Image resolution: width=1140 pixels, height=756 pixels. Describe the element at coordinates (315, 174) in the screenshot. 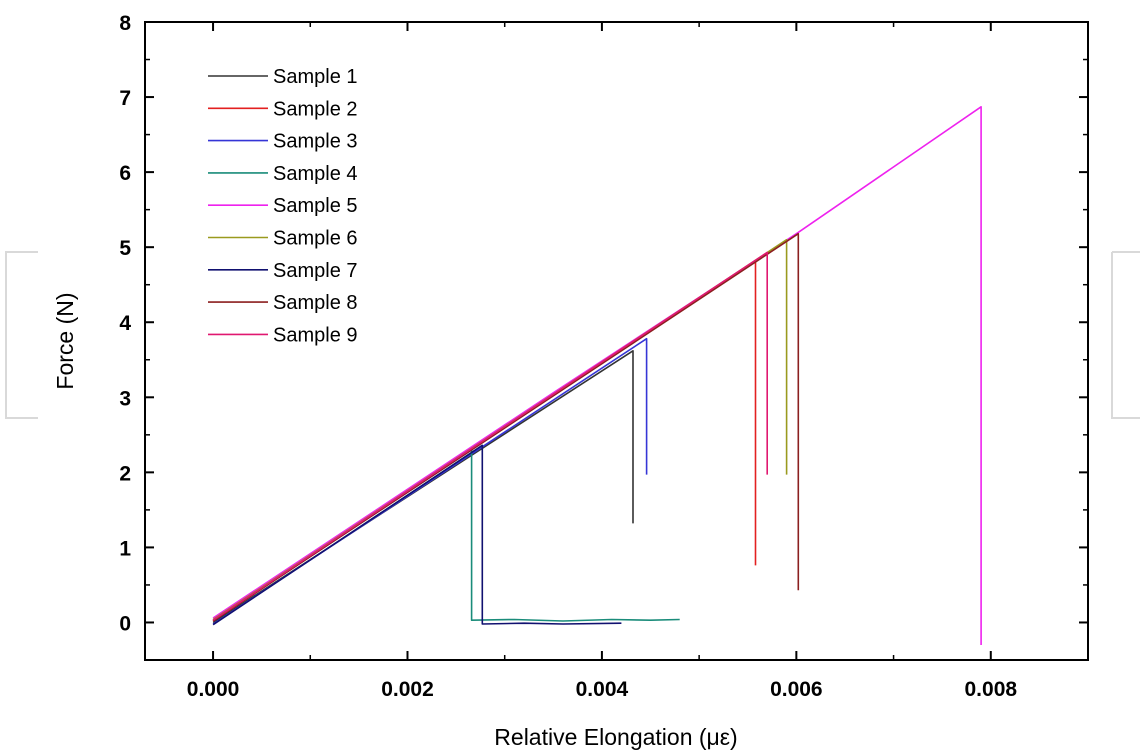

I see `legend-label-sample-4: Sample 4` at that location.